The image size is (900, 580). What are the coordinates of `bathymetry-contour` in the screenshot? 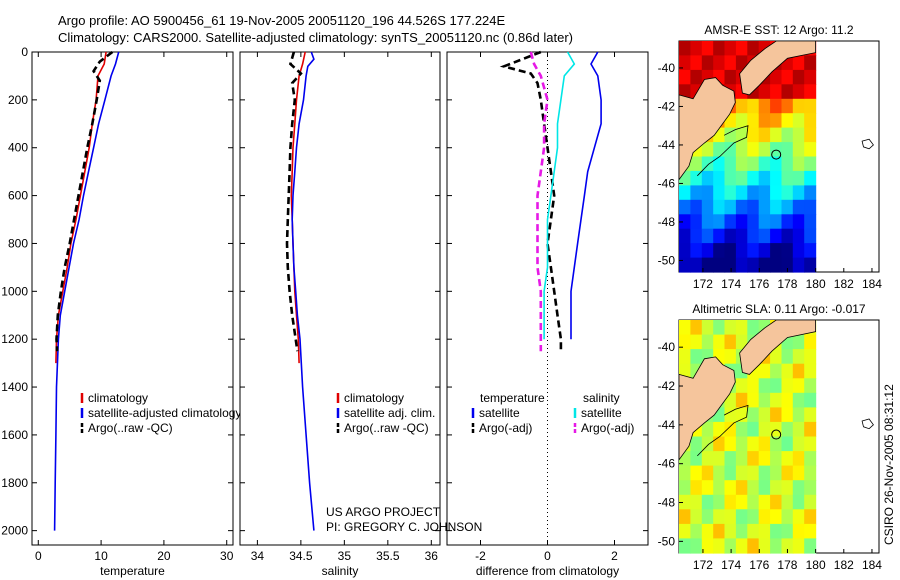 It's located at (723, 151).